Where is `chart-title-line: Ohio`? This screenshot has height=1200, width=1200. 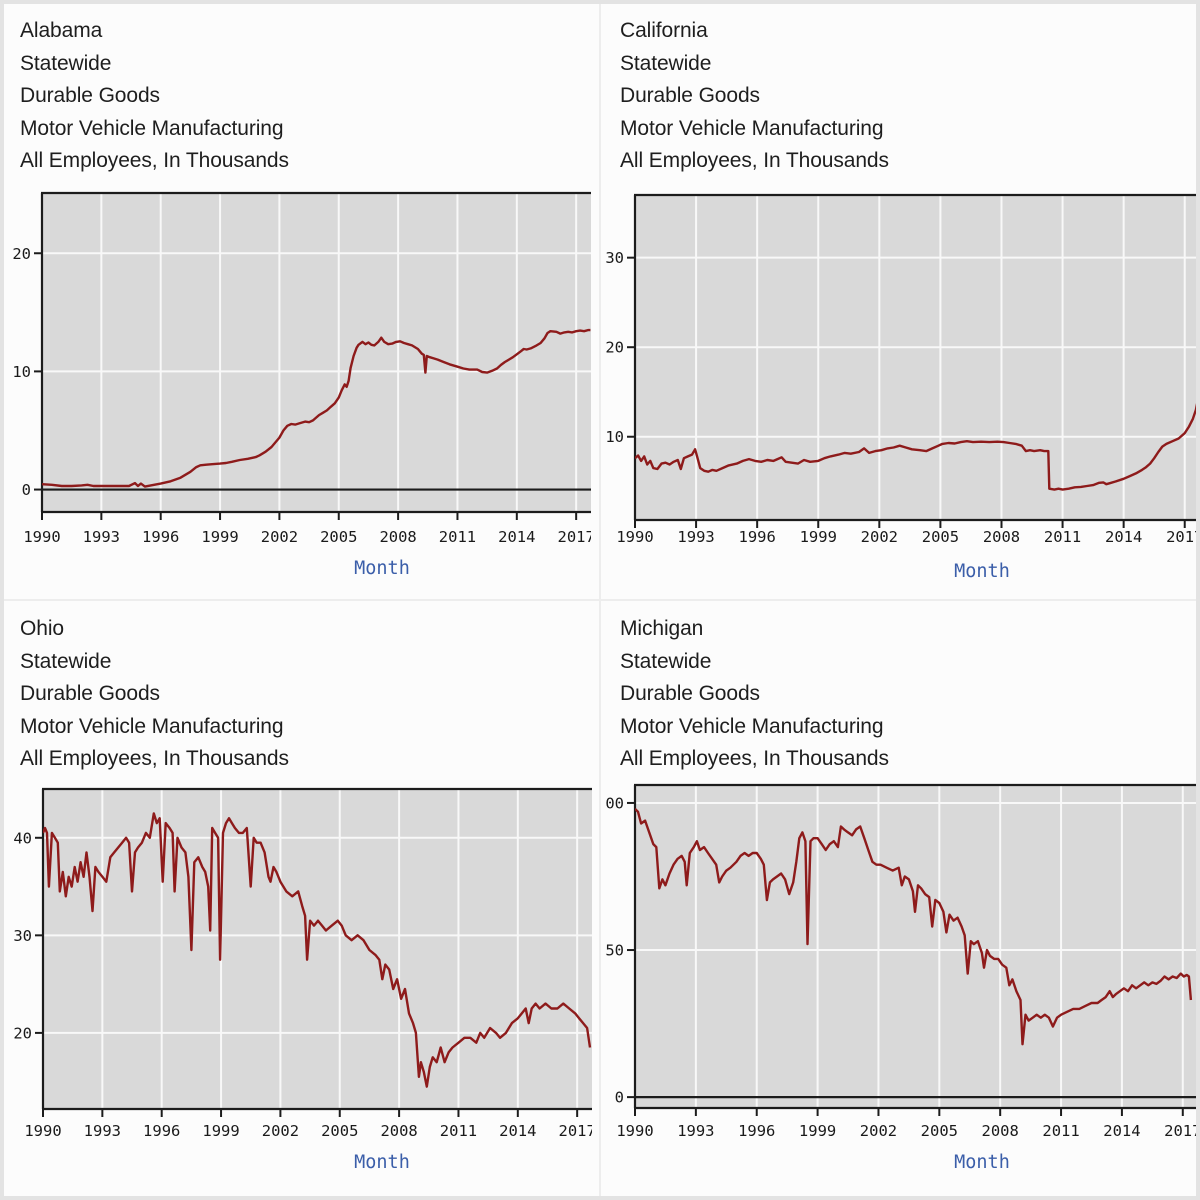
chart-title-line: Ohio is located at coordinates (42, 628).